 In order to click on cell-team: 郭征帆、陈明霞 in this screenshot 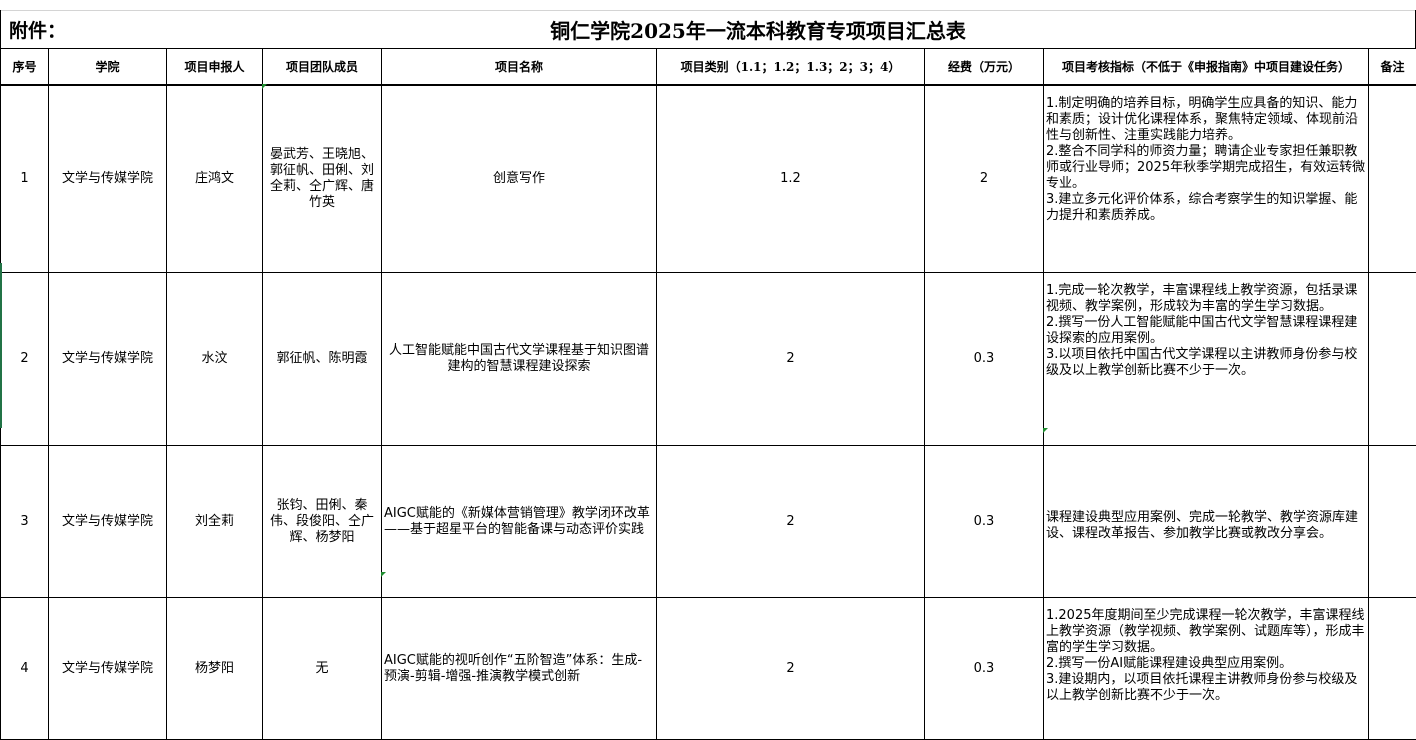, I will do `click(322, 359)`.